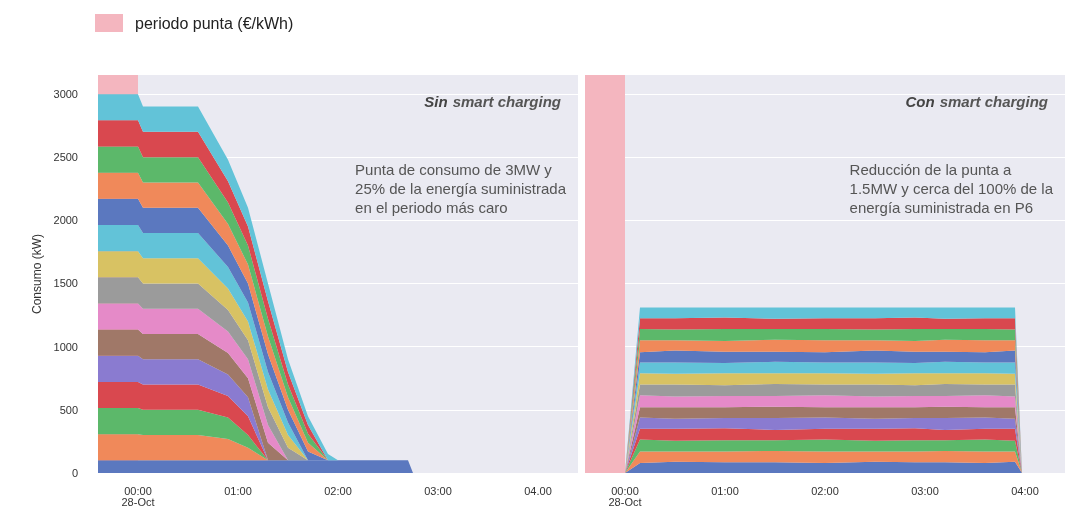 The width and height of the screenshot is (1071, 512). Describe the element at coordinates (214, 23) in the screenshot. I see `legend-label: periodo punta (€/kWh)` at that location.